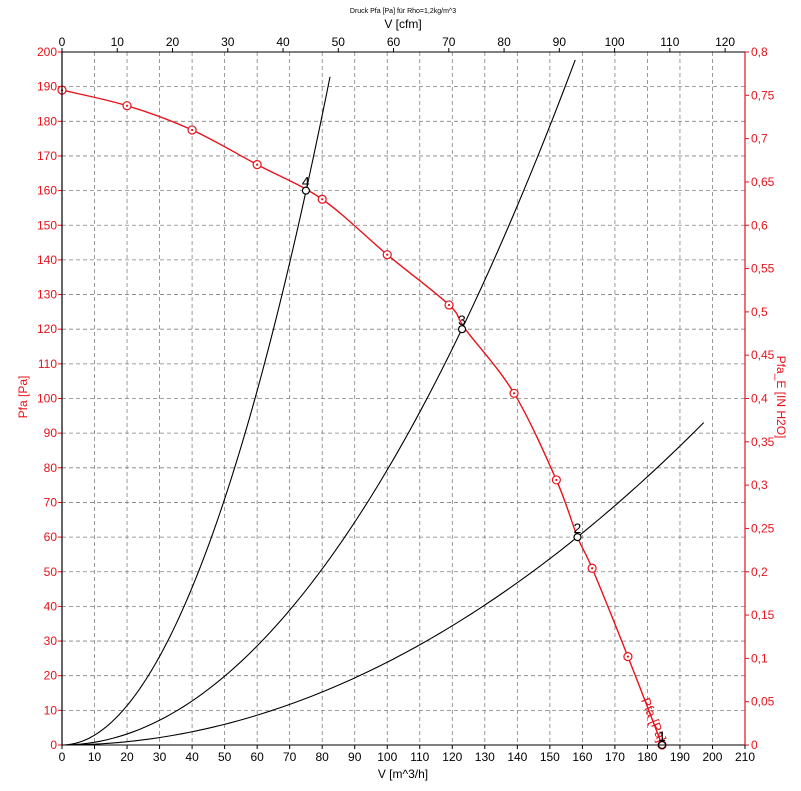 The height and width of the screenshot is (791, 801). Describe the element at coordinates (47, 156) in the screenshot. I see `y-tick-label: 170` at that location.